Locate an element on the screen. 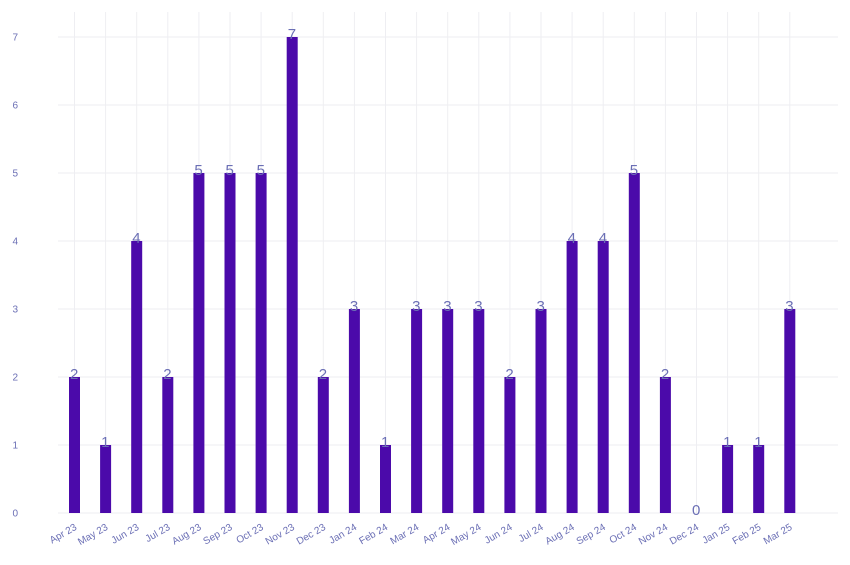 Image resolution: width=850 pixels, height=565 pixels. x-tick-label: Jul 24 is located at coordinates (531, 533).